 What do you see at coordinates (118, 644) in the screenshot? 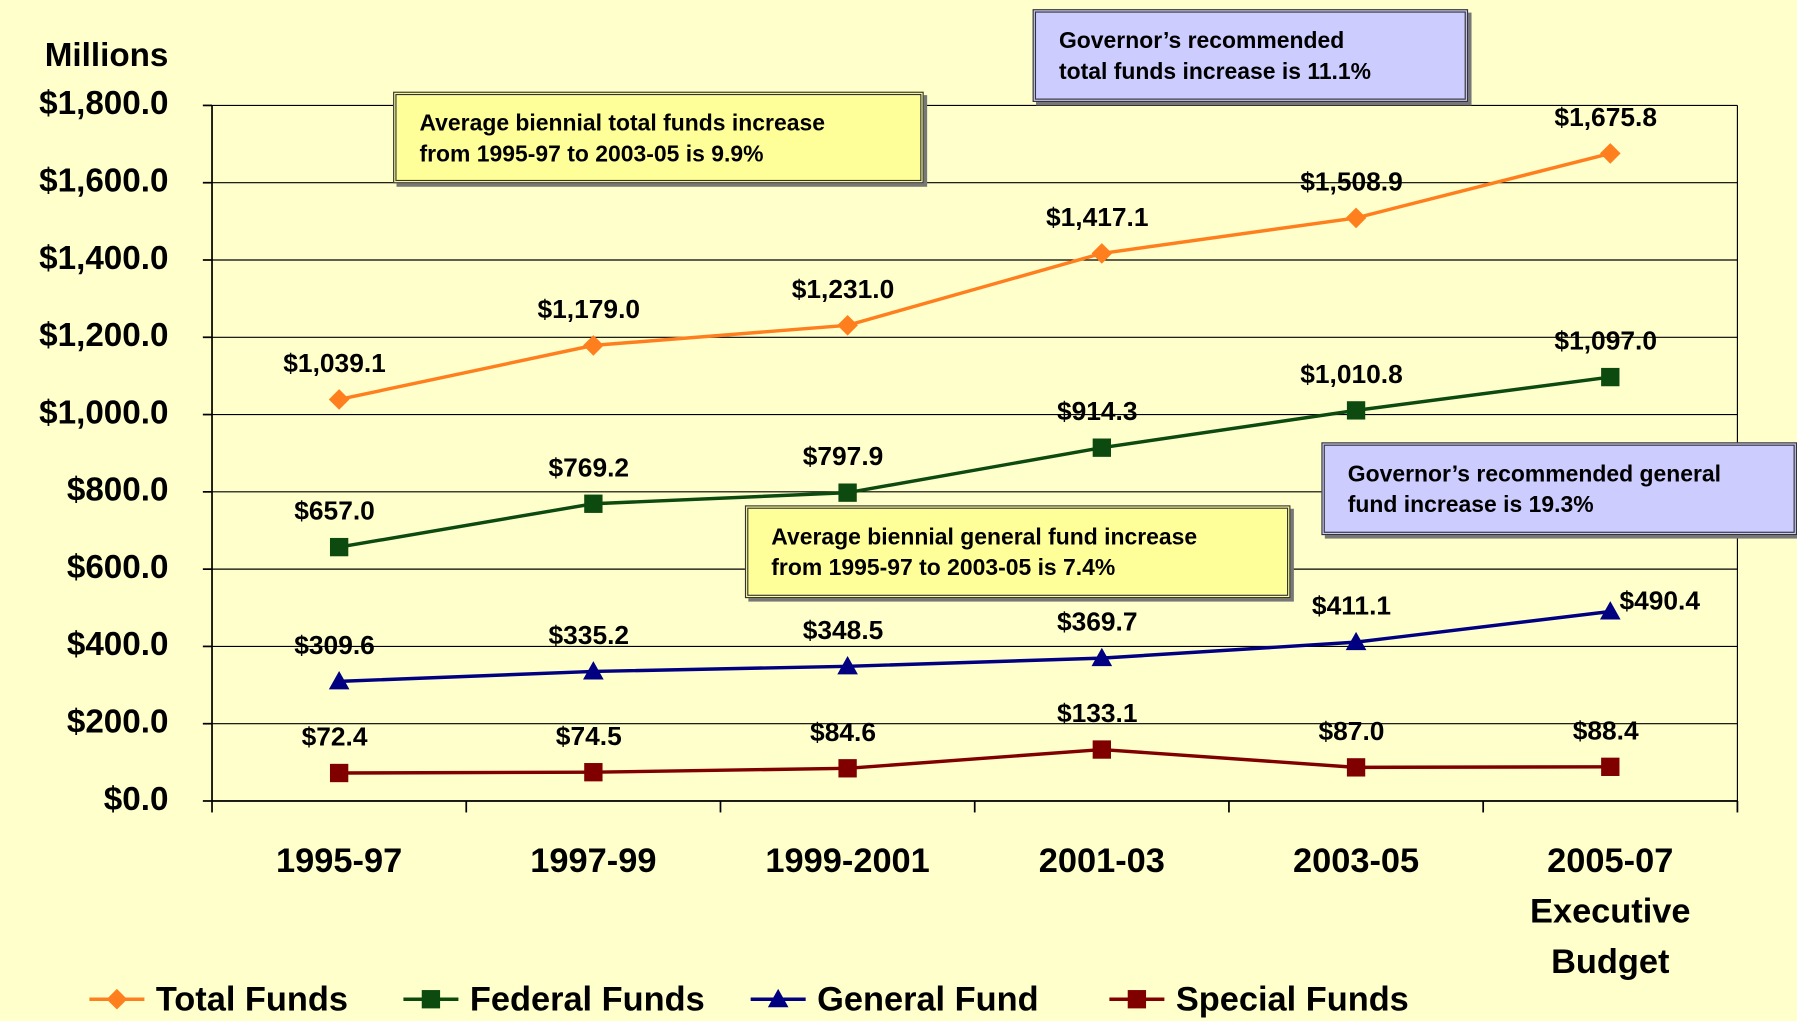
I see `y-tick-label: $400.0` at bounding box center [118, 644].